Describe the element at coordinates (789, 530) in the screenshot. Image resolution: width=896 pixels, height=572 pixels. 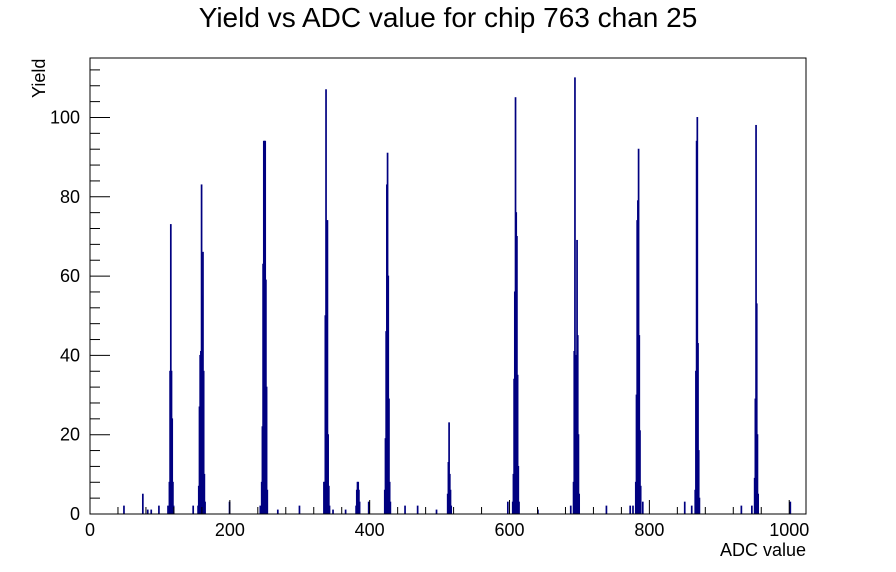
I see `x-tick-label: 1000` at that location.